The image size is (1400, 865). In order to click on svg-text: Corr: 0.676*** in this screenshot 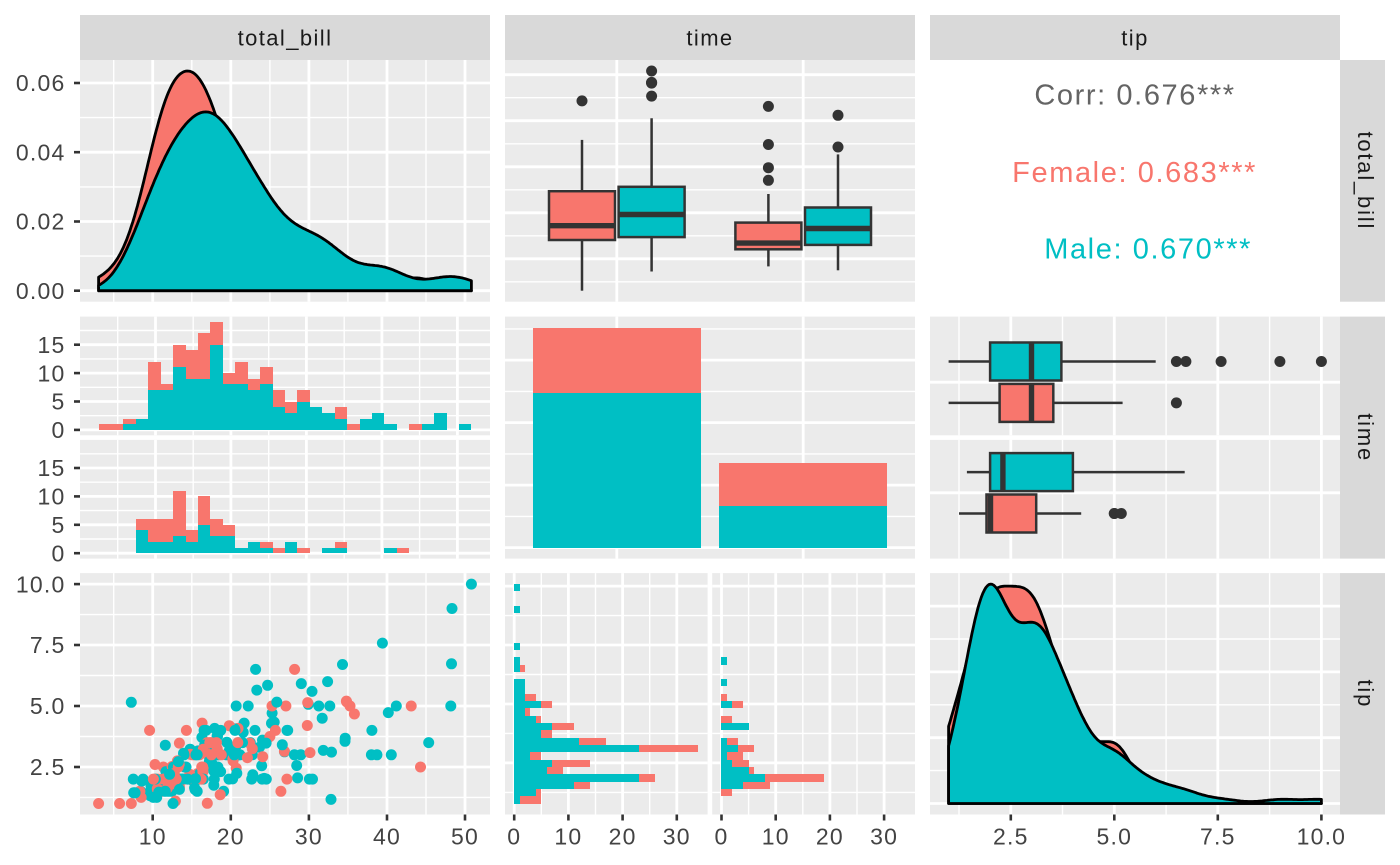, I will do `click(1134, 96)`.